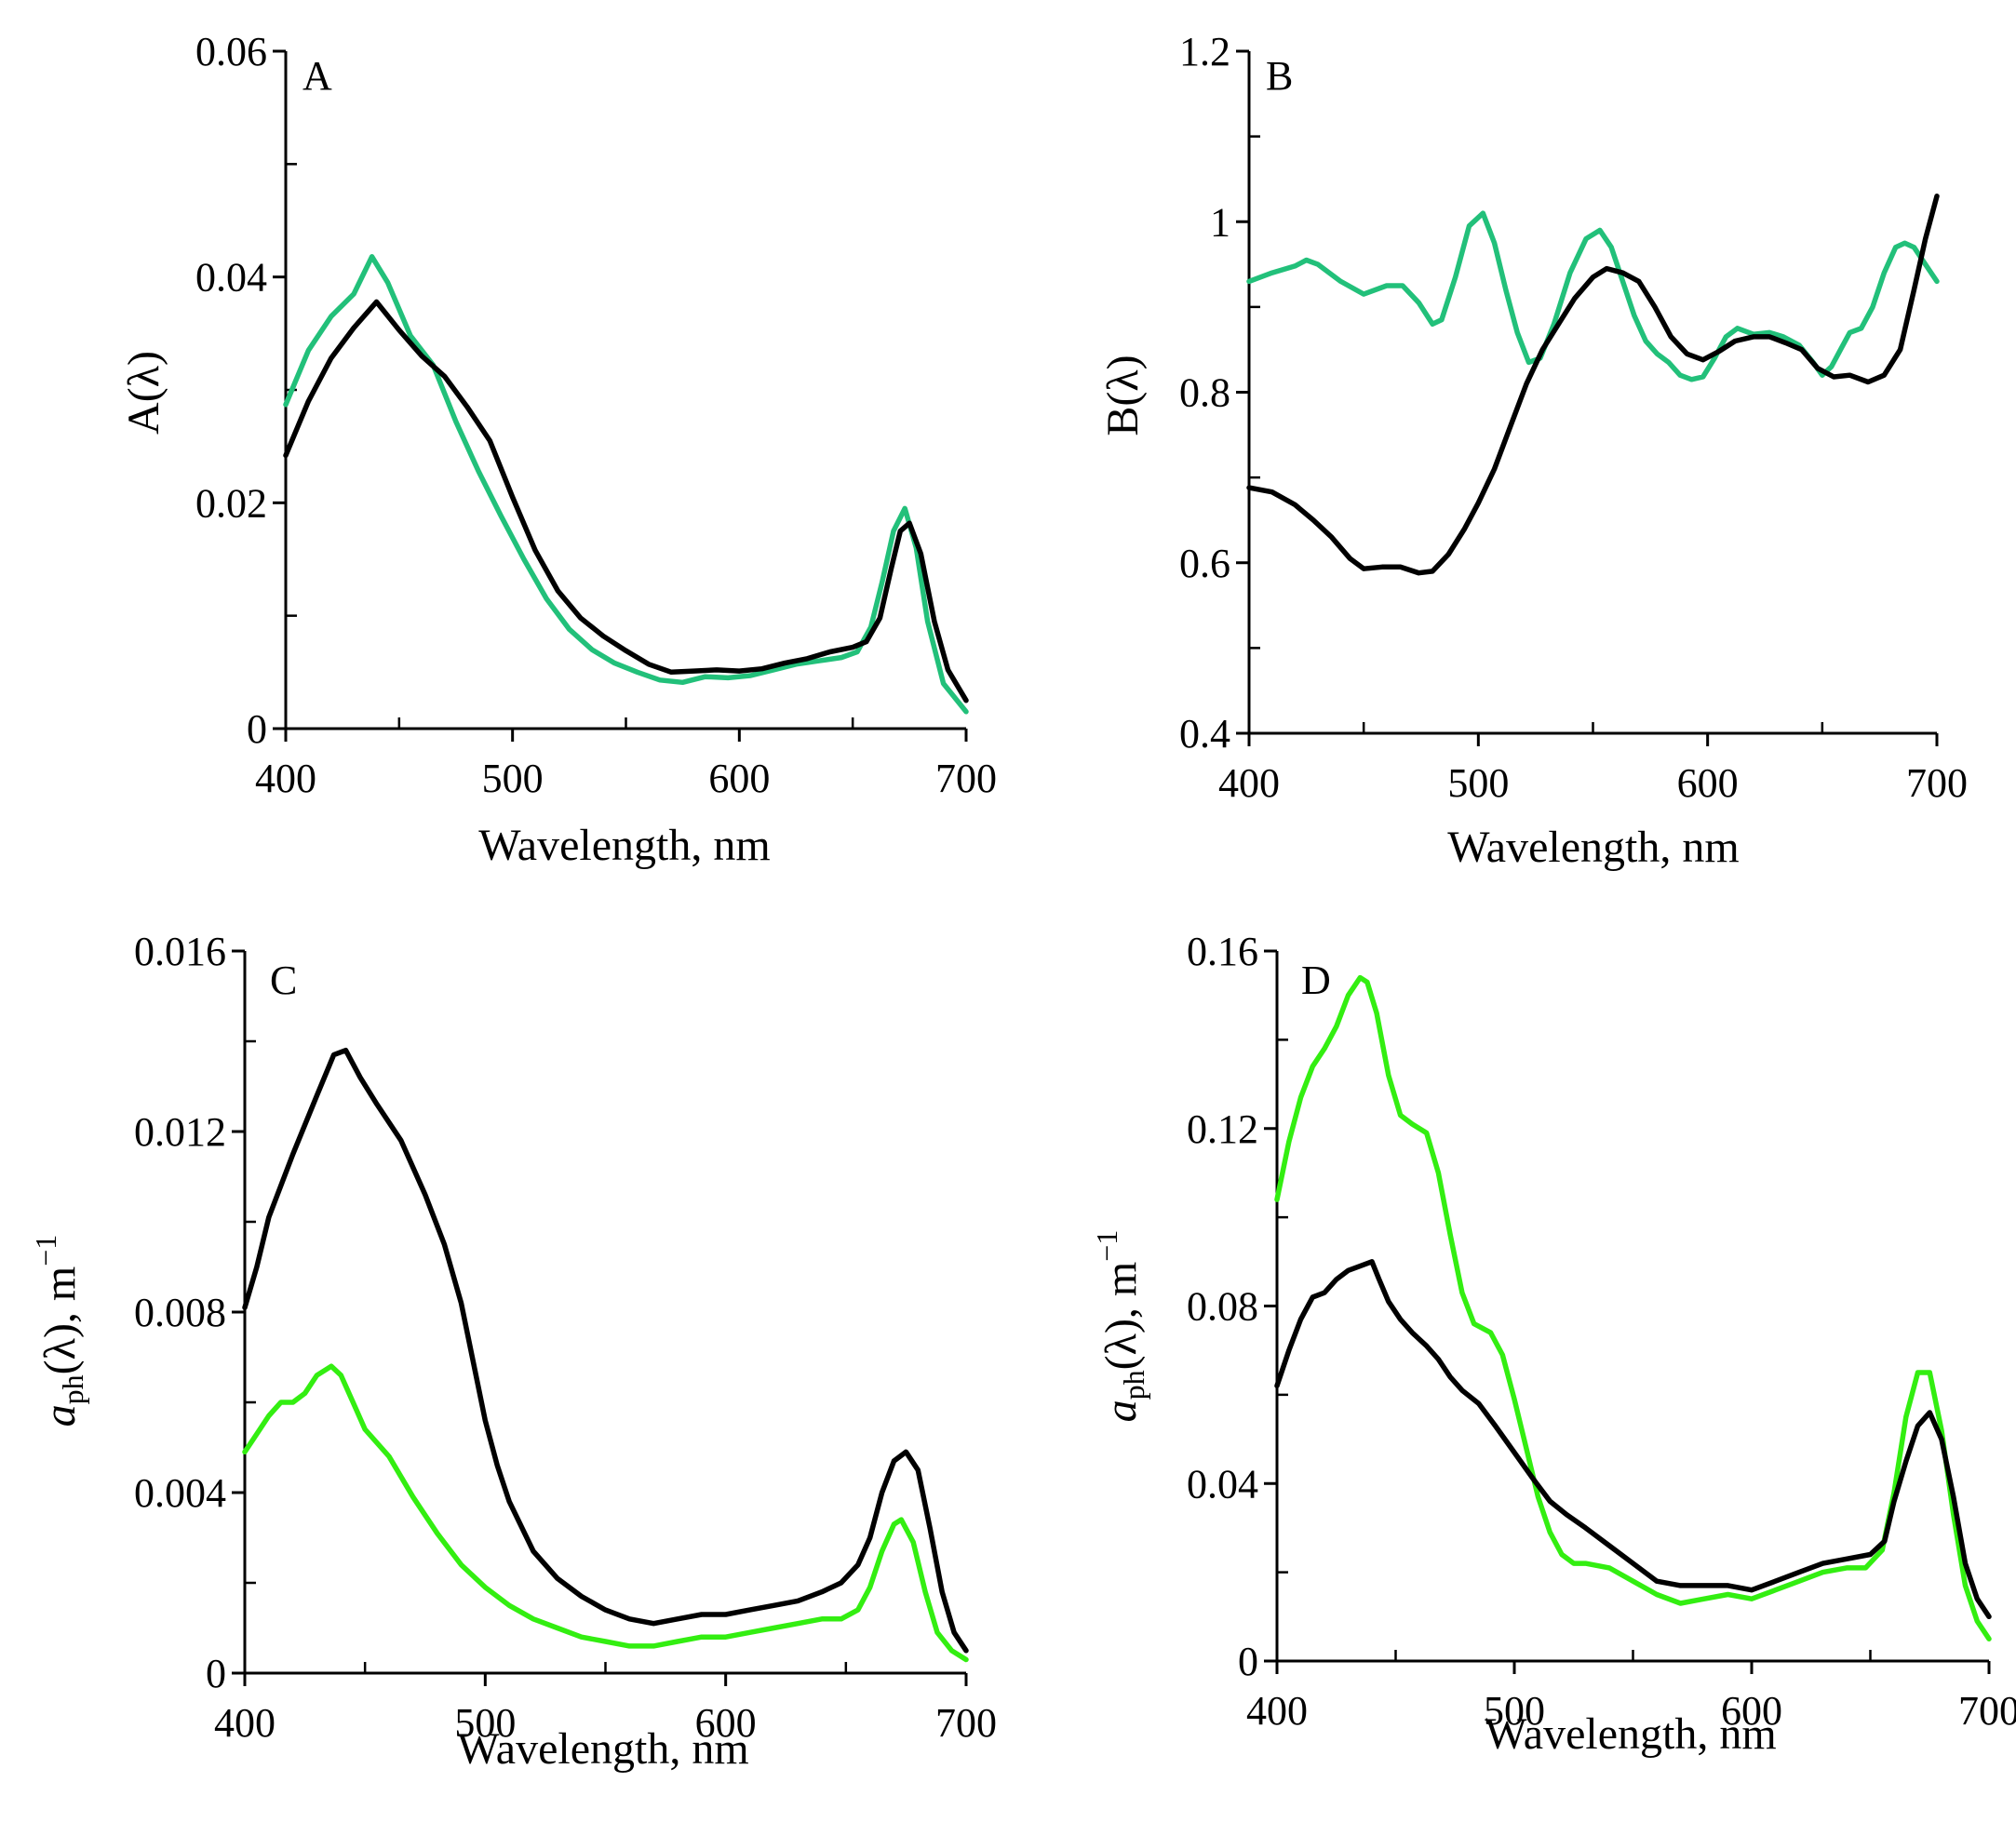 The height and width of the screenshot is (1822, 2016). What do you see at coordinates (1633, 1439) in the screenshot?
I see `series-line-d-black` at bounding box center [1633, 1439].